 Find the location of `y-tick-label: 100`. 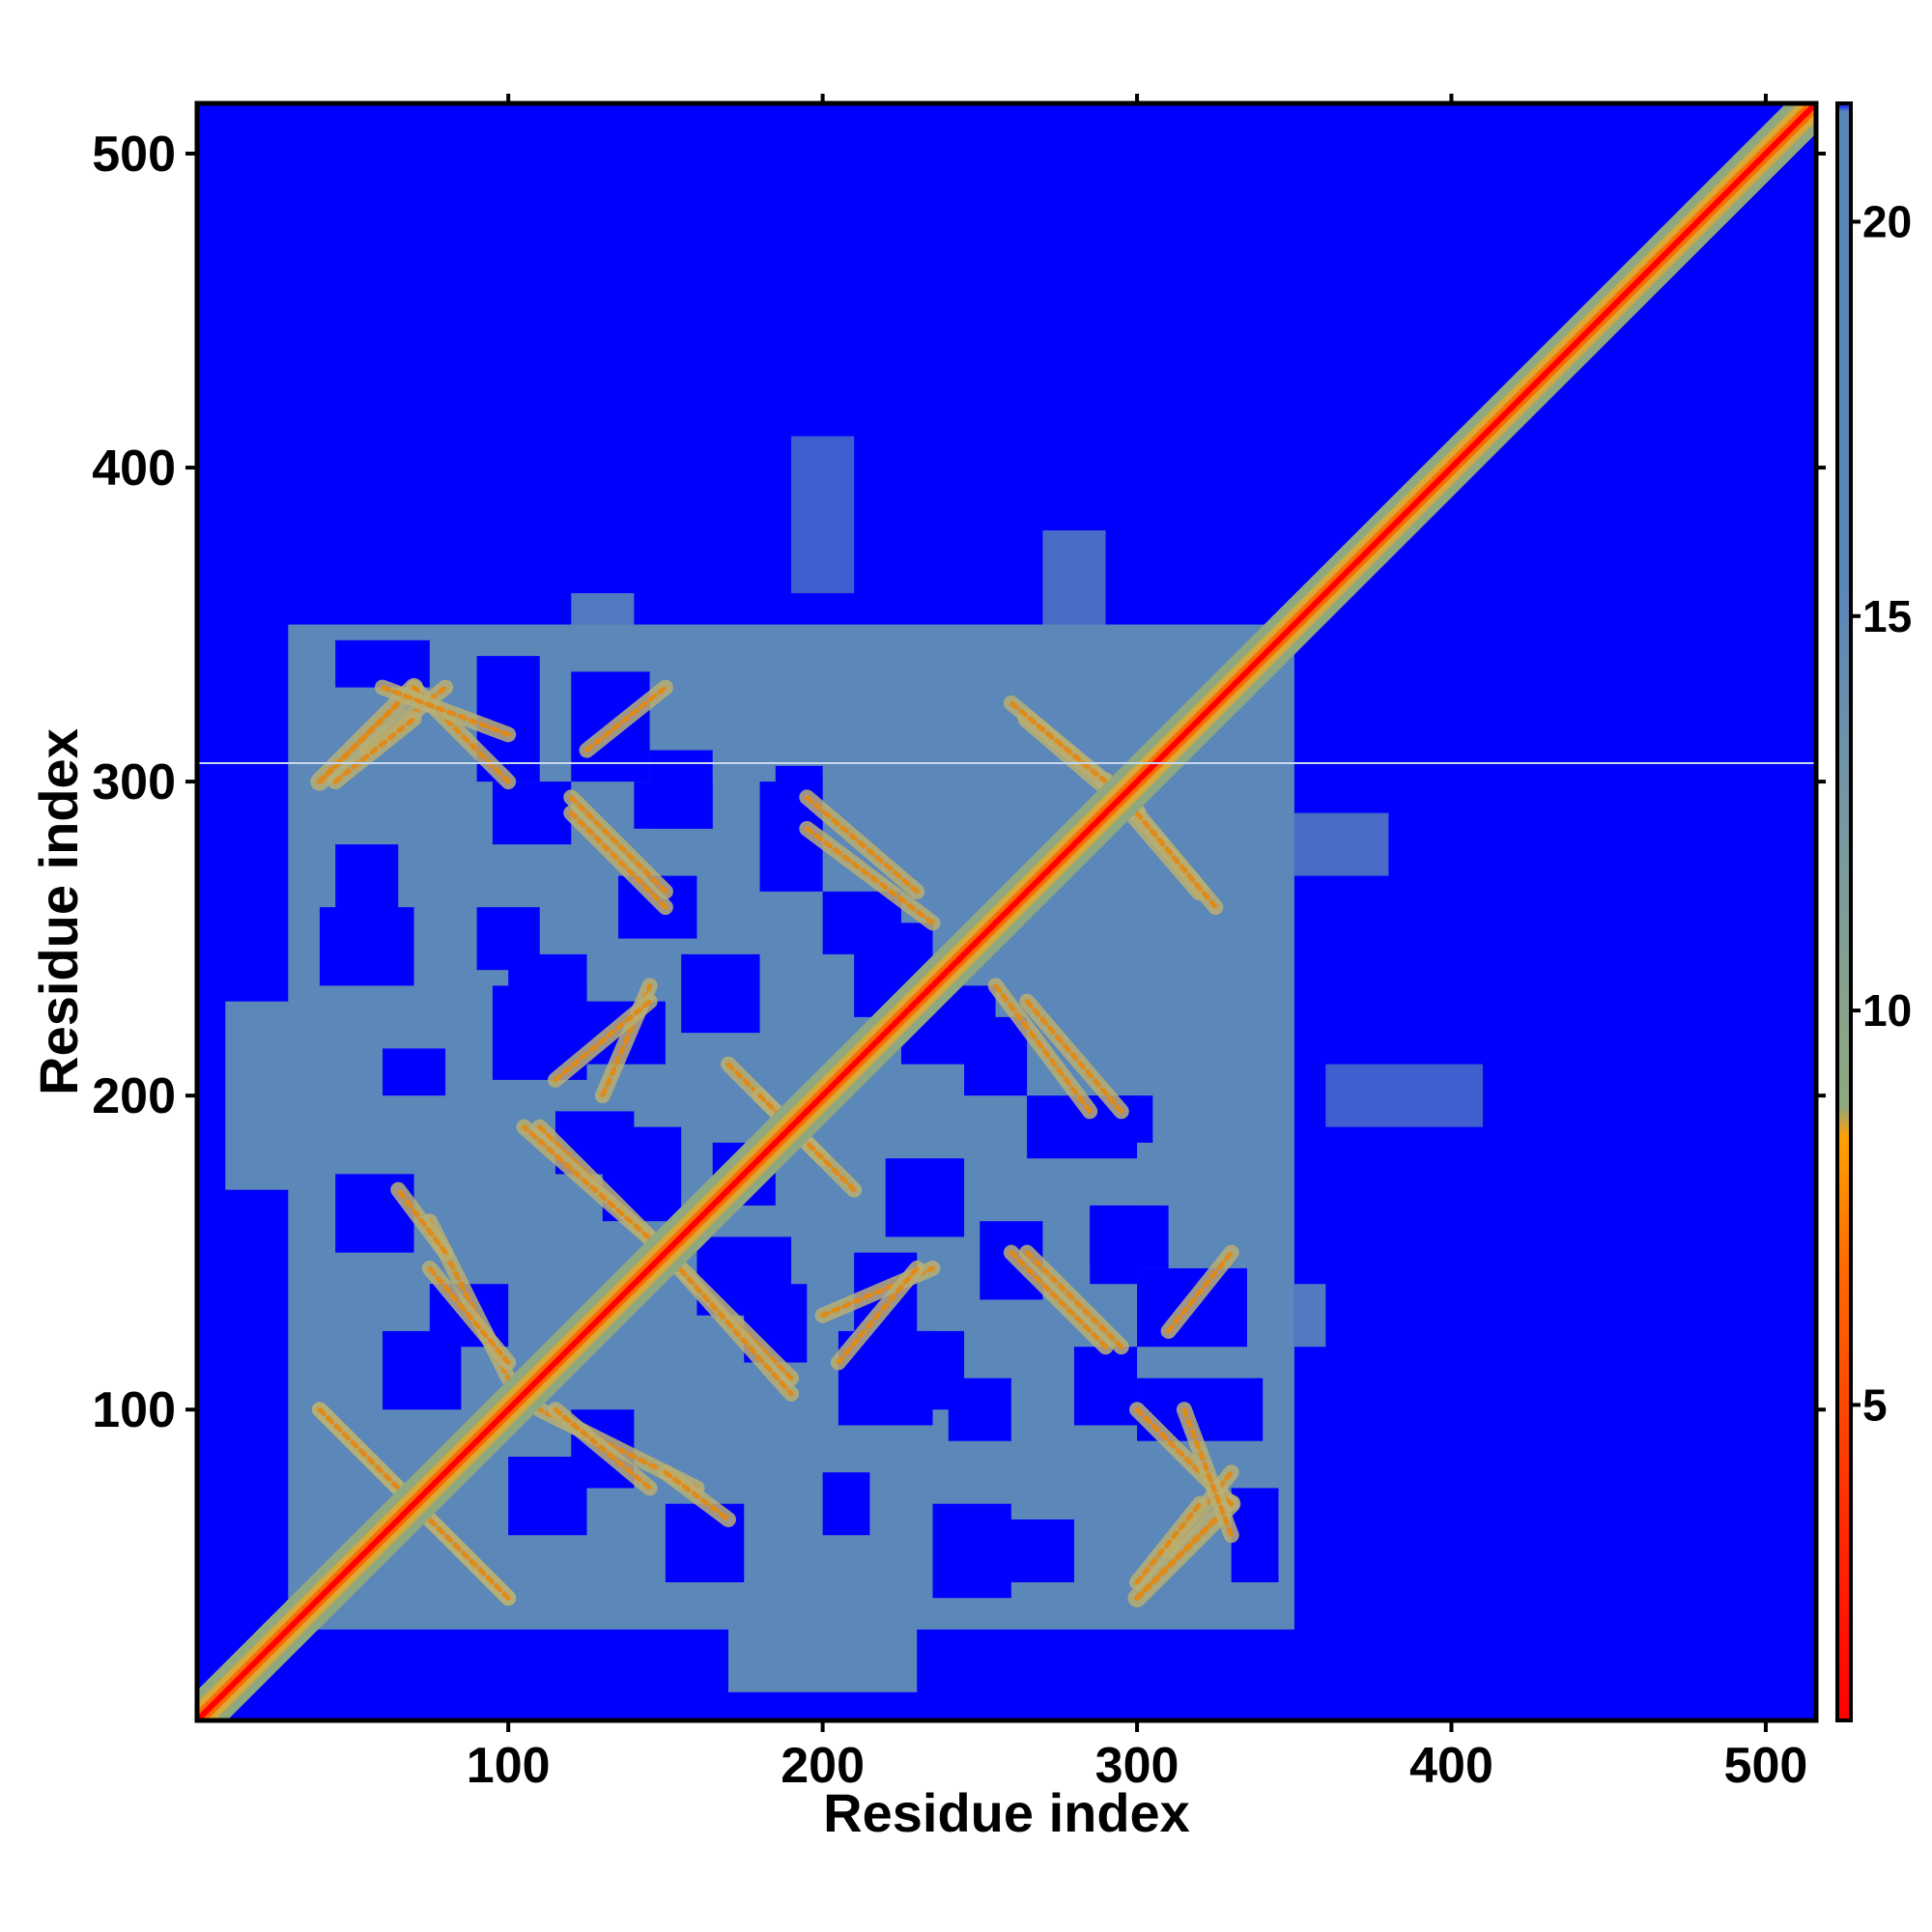

y-tick-label: 100 is located at coordinates (134, 1410).